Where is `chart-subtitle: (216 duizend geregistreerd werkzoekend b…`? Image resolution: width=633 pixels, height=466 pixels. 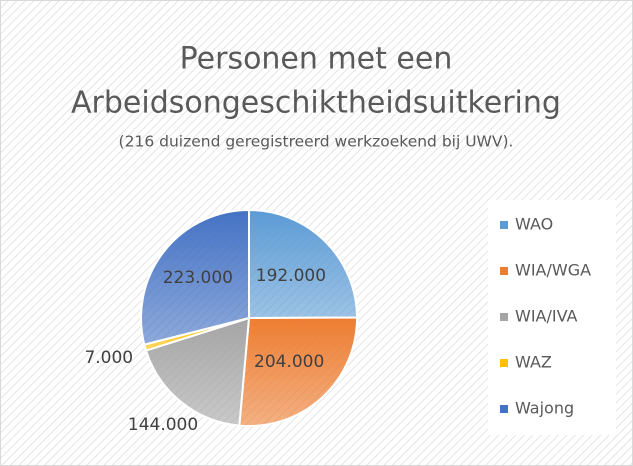 chart-subtitle: (216 duizend geregistreerd werkzoekend b… is located at coordinates (316, 142).